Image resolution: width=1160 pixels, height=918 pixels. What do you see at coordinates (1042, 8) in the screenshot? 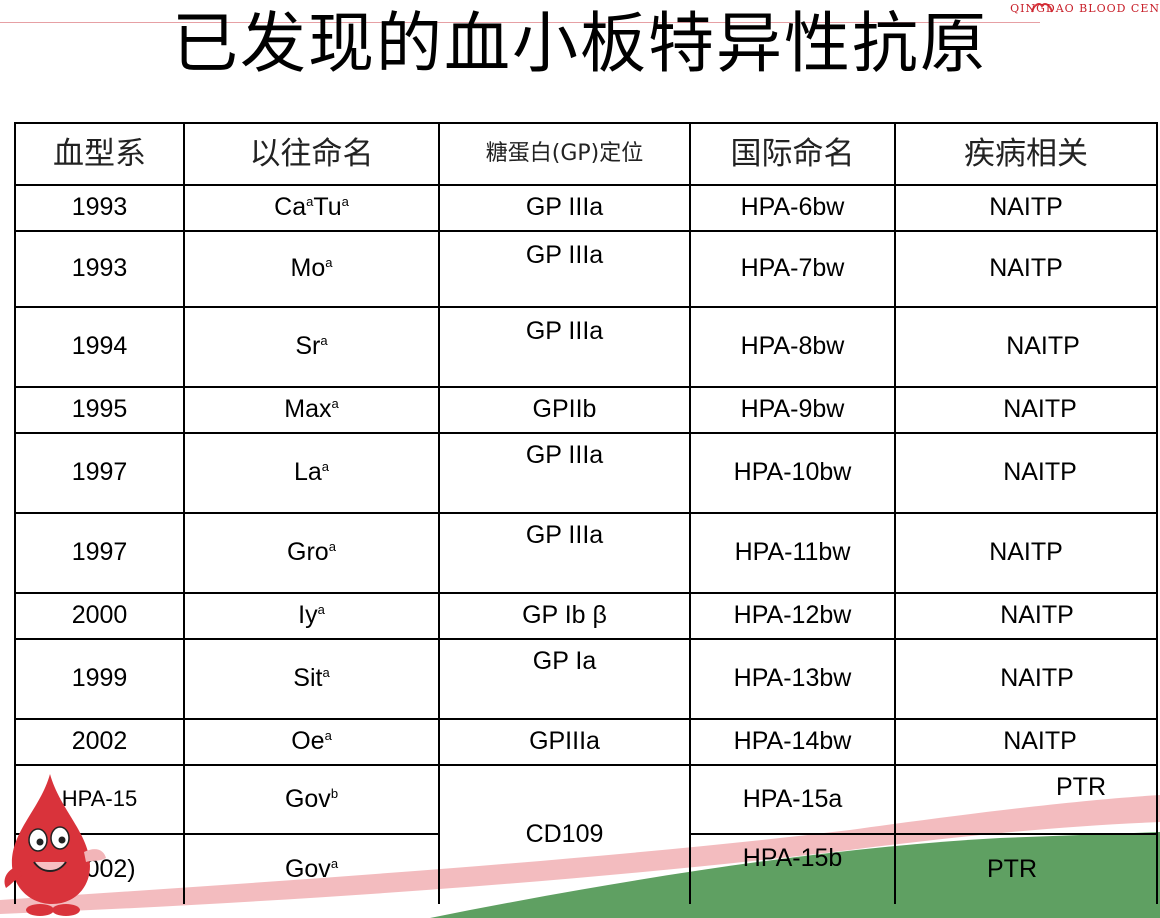
I see `logo-mark-icon` at bounding box center [1042, 8].